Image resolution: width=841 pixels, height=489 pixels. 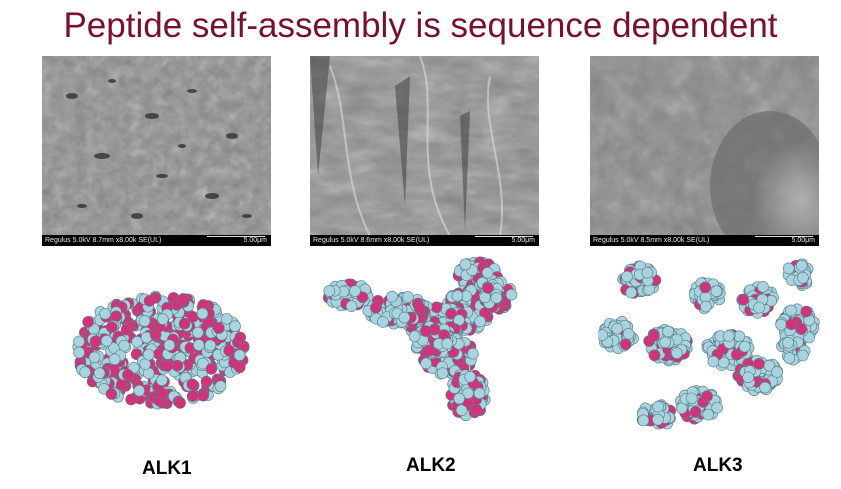 I want to click on sem-texture-sheets, so click(x=424, y=151).